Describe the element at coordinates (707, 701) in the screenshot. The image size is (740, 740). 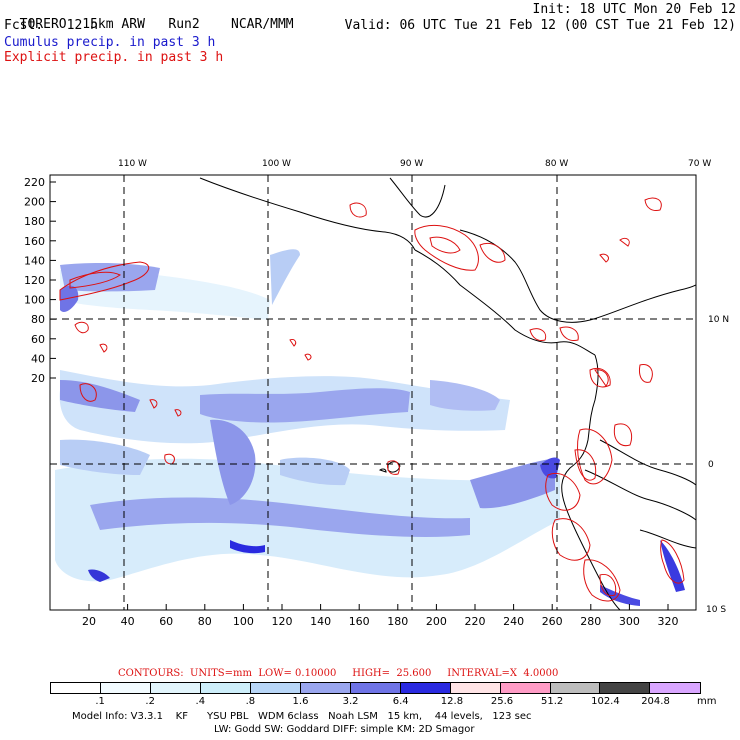
I see `colorbar-unit: mm` at that location.